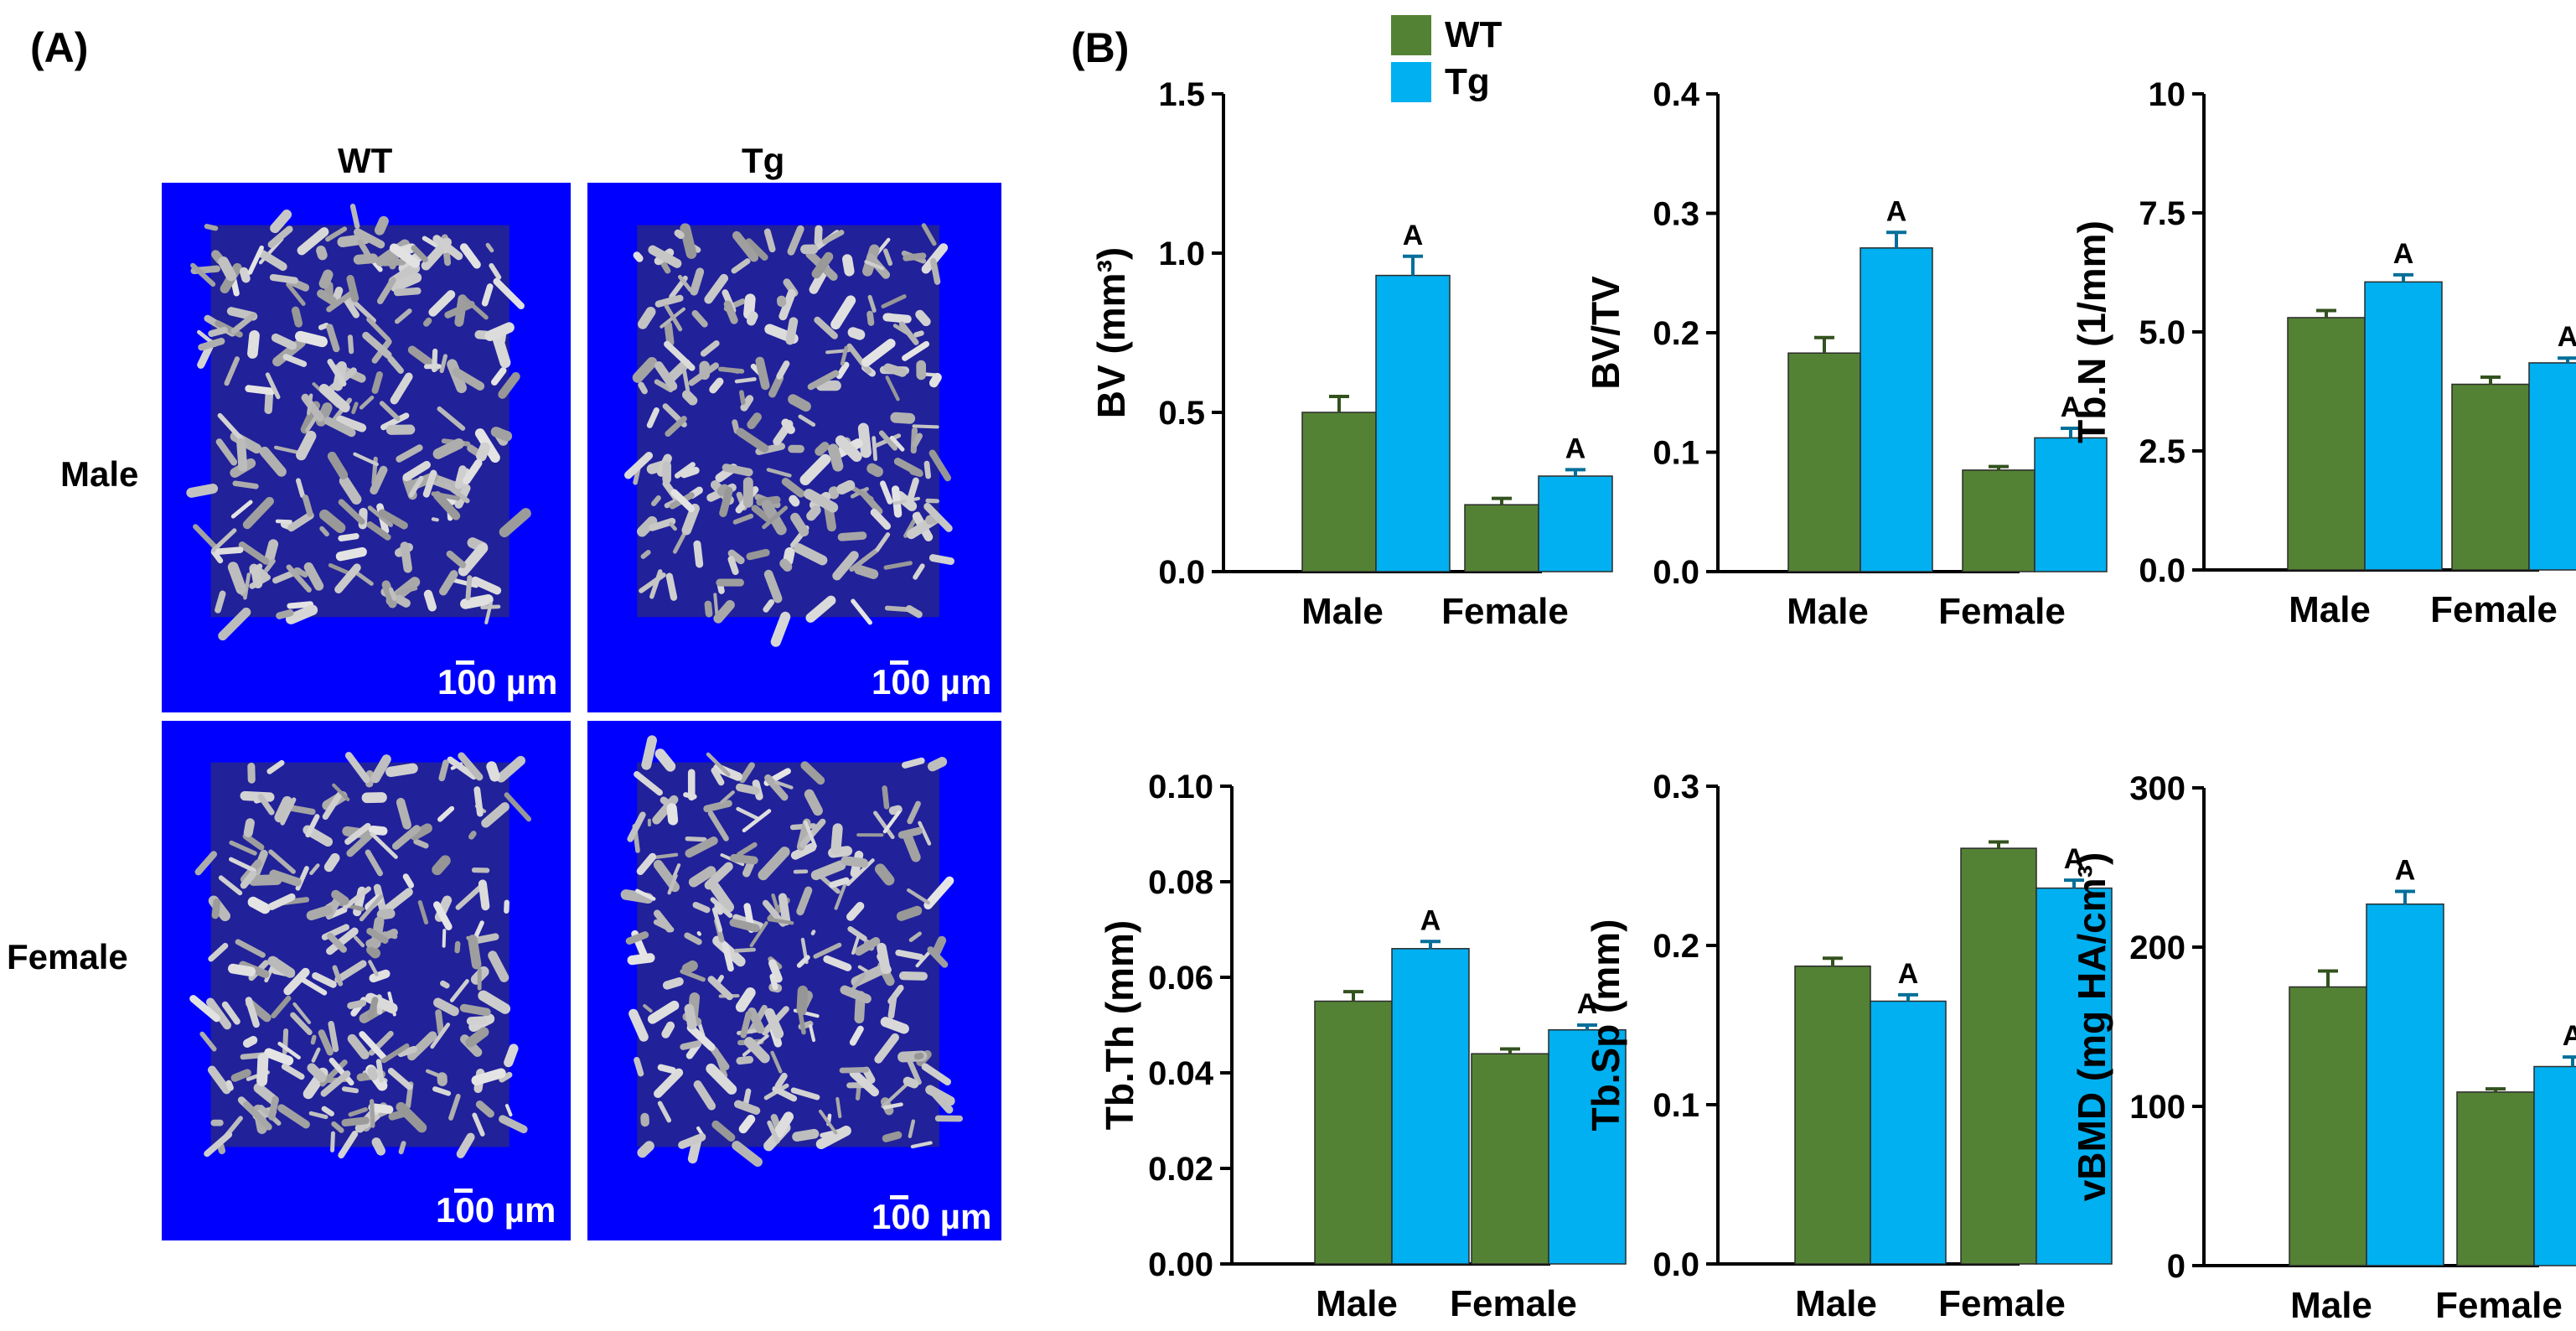 The height and width of the screenshot is (1331, 2576). I want to click on scale-bar-male-tg: 100 µm, so click(932, 681).